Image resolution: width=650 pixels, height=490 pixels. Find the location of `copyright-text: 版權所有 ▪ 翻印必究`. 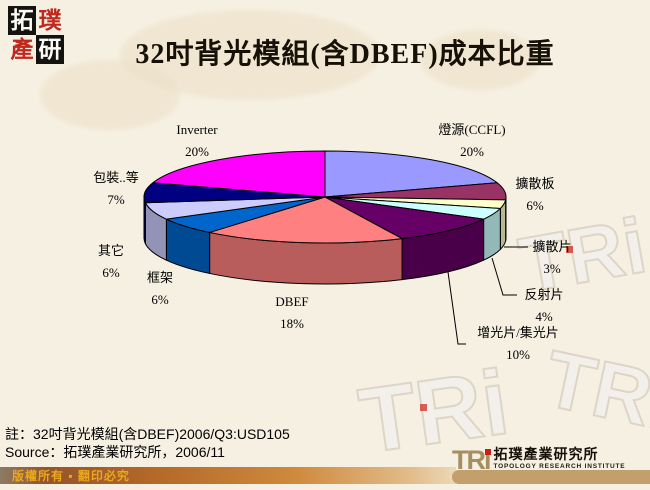

copyright-text: 版權所有 ▪ 翻印必究 is located at coordinates (65, 475).